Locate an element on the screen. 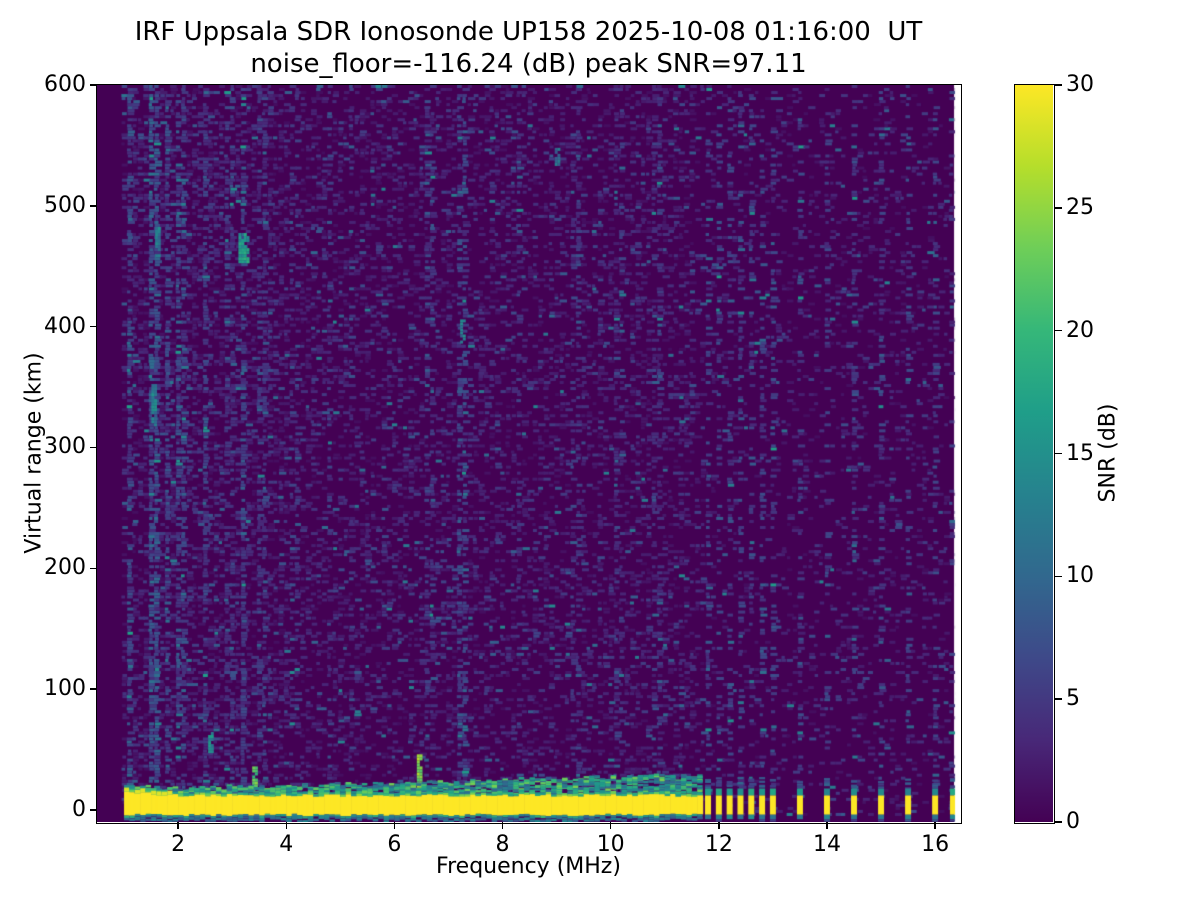 Image resolution: width=1200 pixels, height=900 pixels. colorbar-tick-label: 30 is located at coordinates (1080, 84).